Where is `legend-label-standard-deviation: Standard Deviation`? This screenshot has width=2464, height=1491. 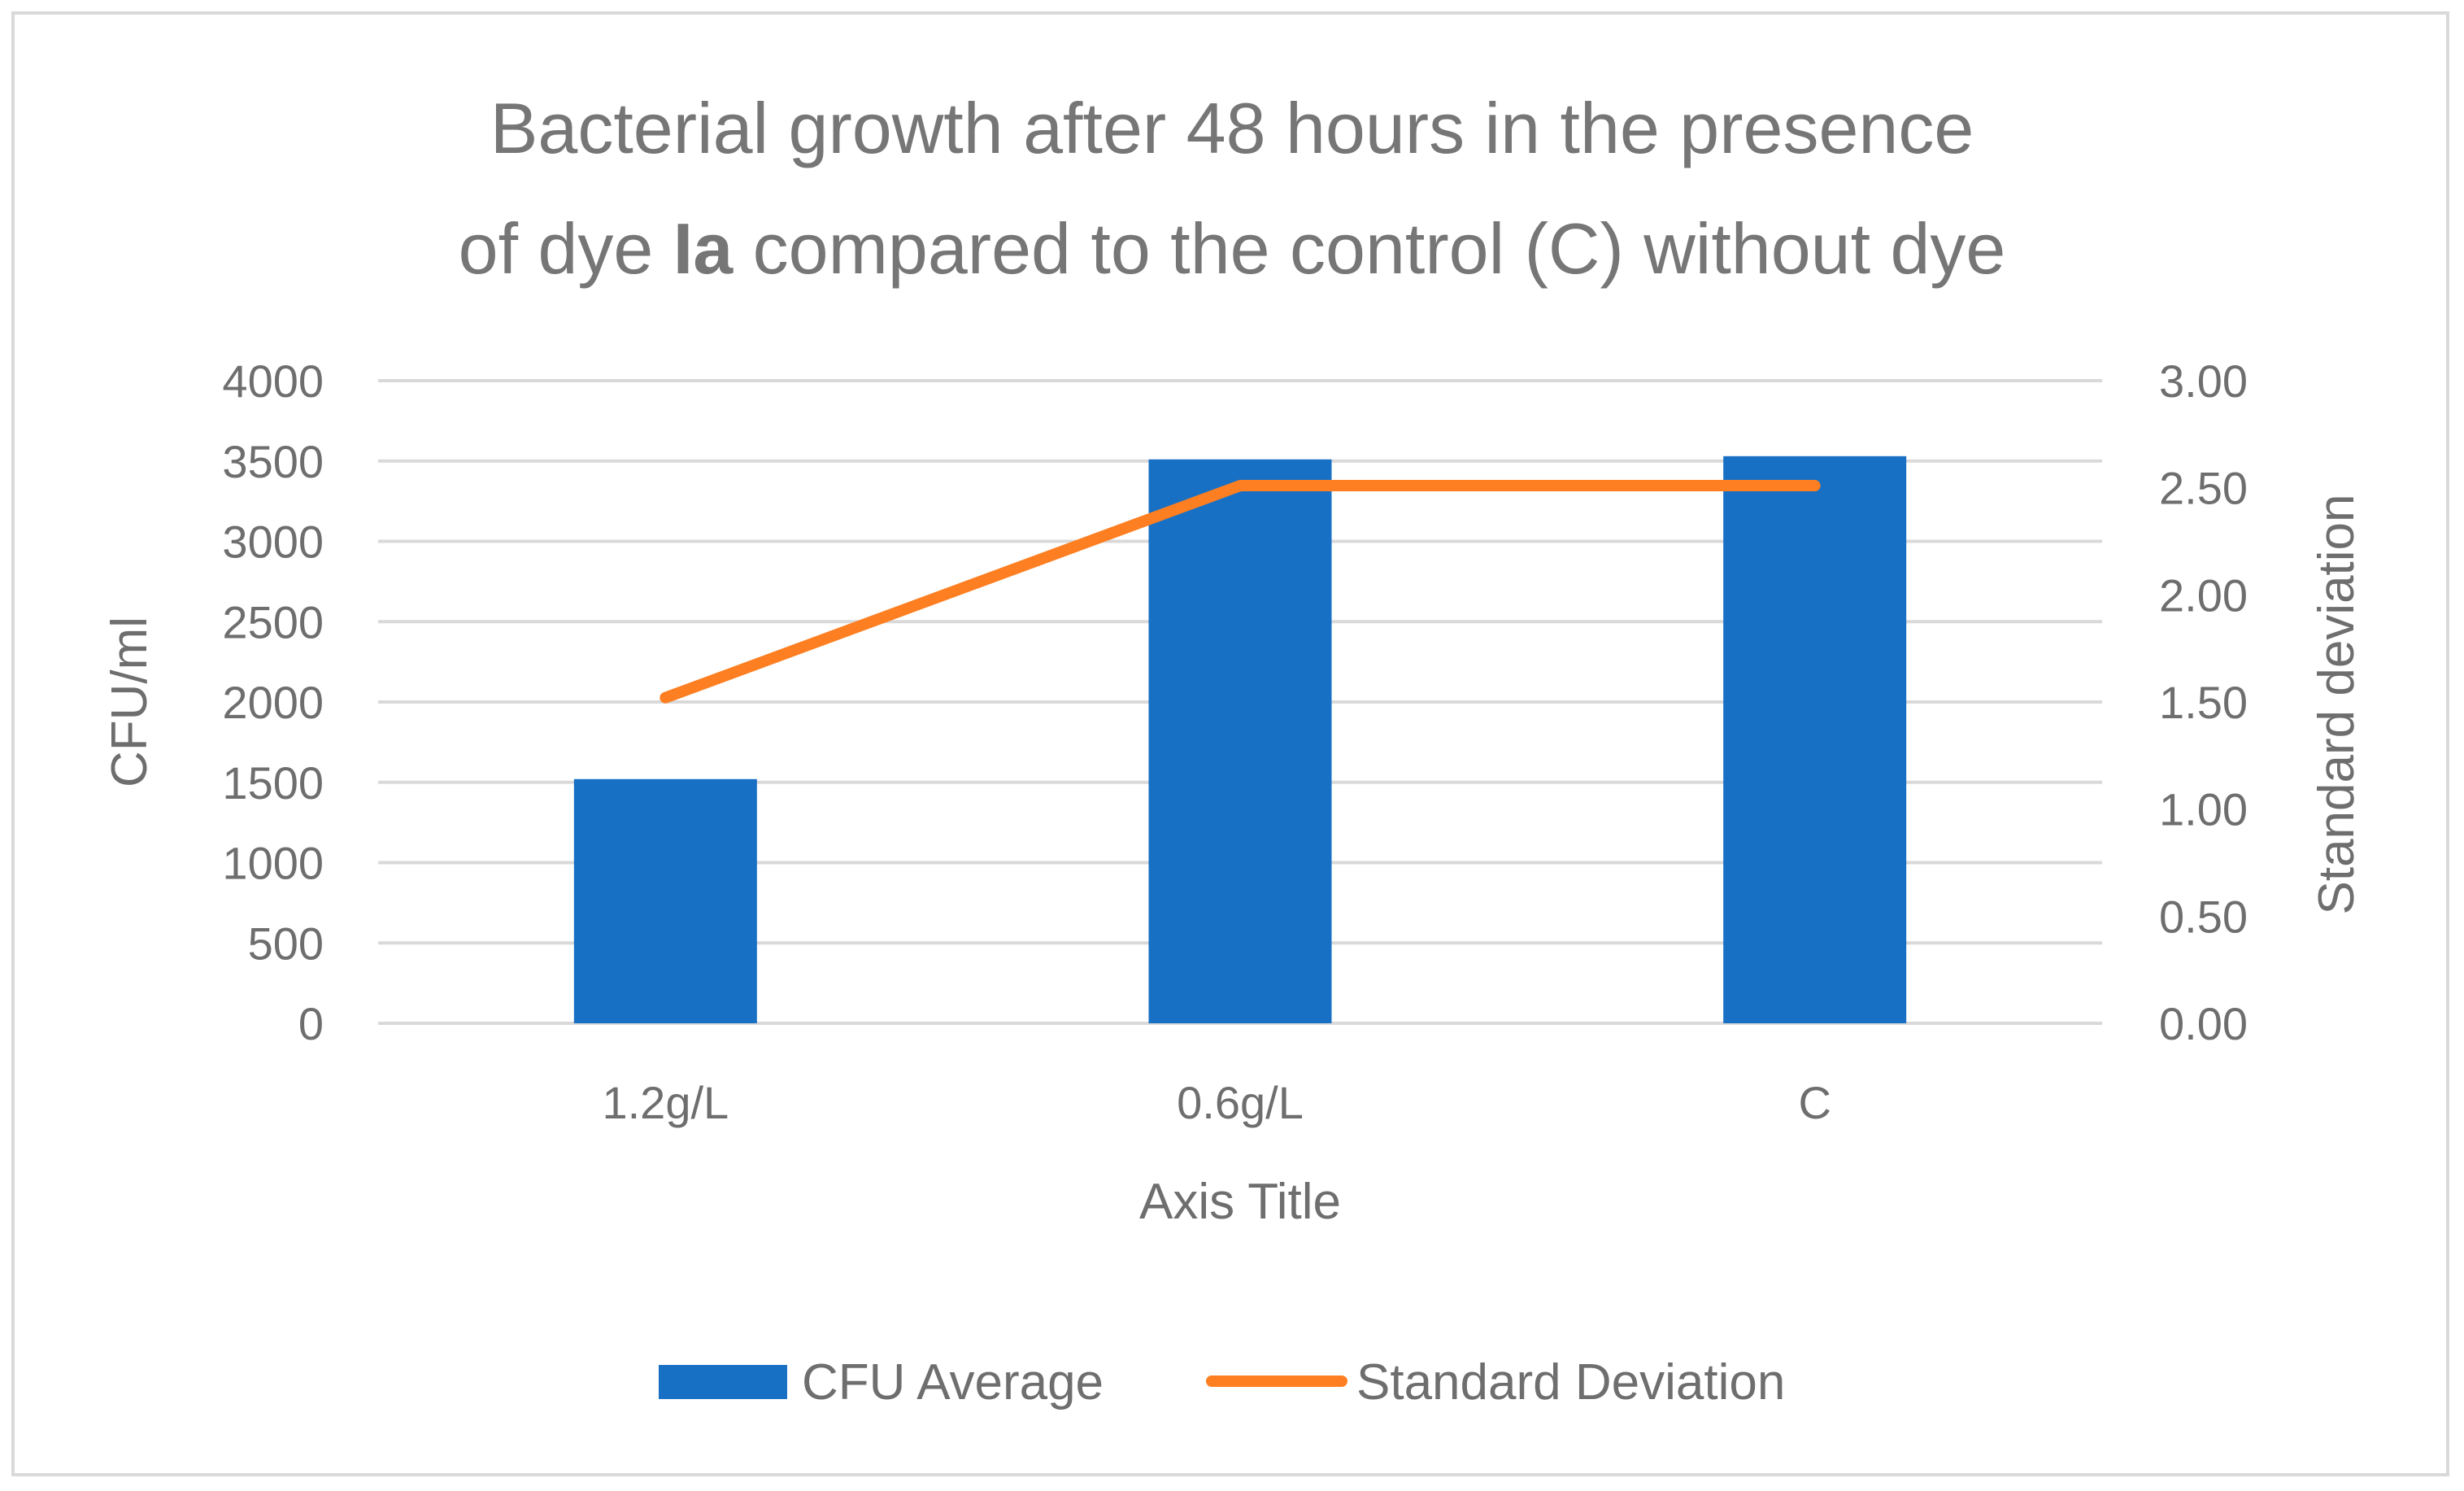 legend-label-standard-deviation: Standard Deviation is located at coordinates (1570, 1382).